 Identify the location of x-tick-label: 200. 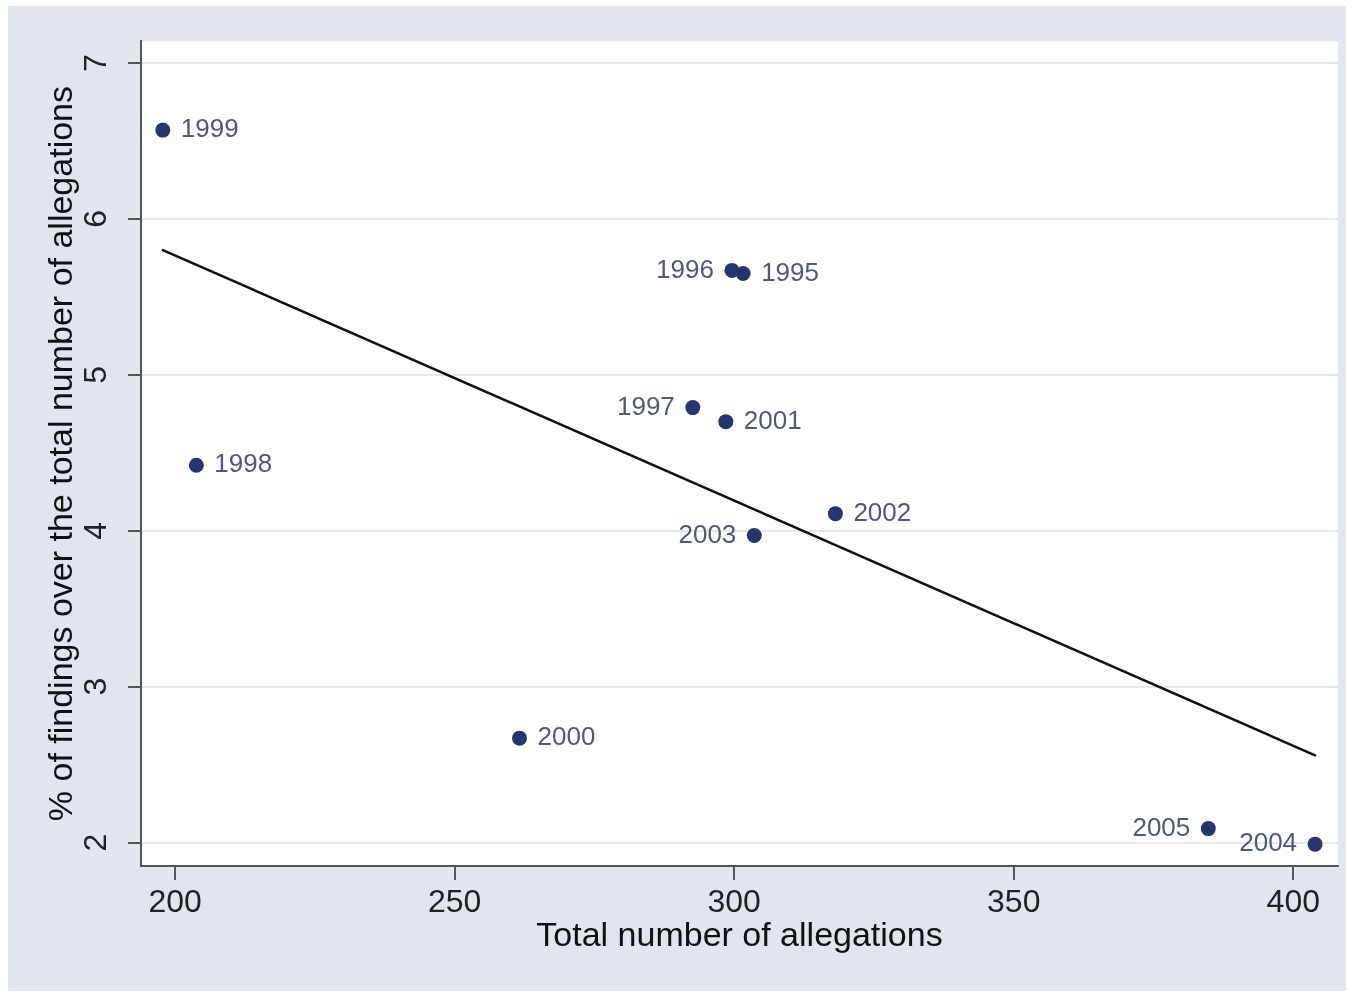
(175, 901).